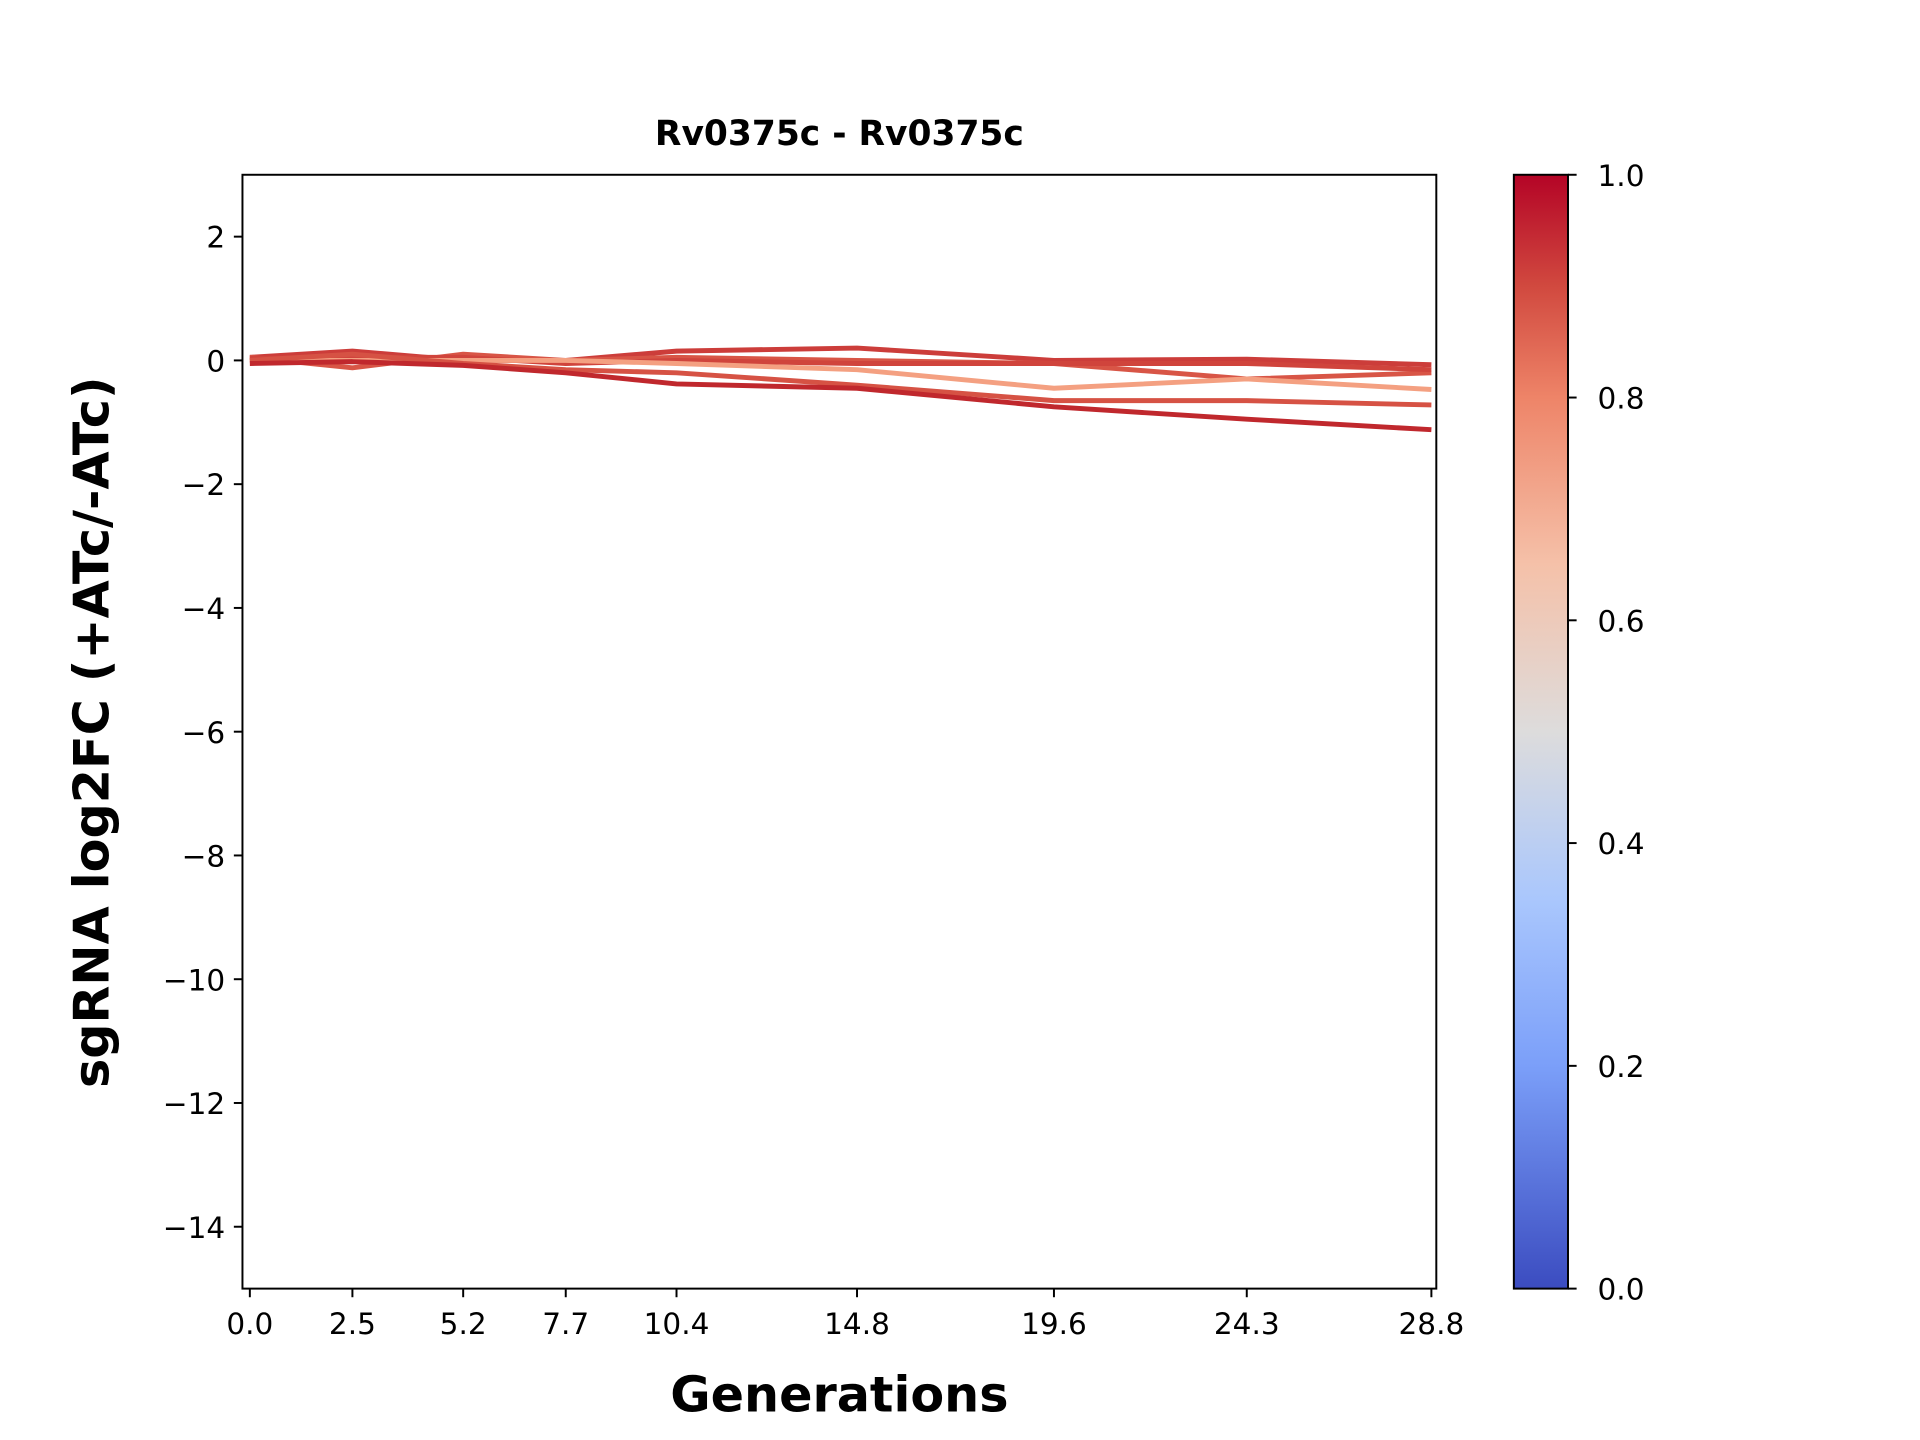  Describe the element at coordinates (1621, 621) in the screenshot. I see `colorbar-tick-label: 0.6` at that location.